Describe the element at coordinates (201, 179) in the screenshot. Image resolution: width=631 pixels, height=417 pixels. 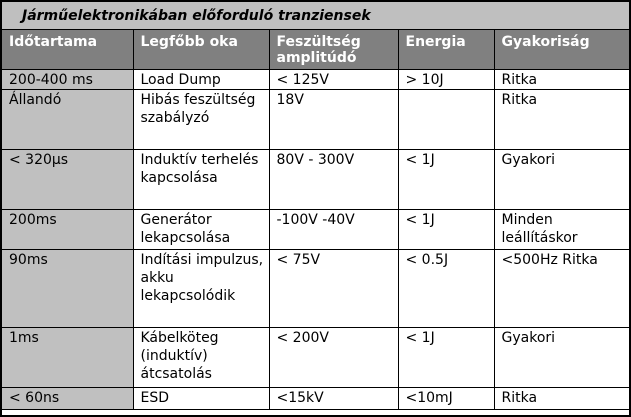
I see `cell-cause: Induktív terhelés kapcsolása` at that location.